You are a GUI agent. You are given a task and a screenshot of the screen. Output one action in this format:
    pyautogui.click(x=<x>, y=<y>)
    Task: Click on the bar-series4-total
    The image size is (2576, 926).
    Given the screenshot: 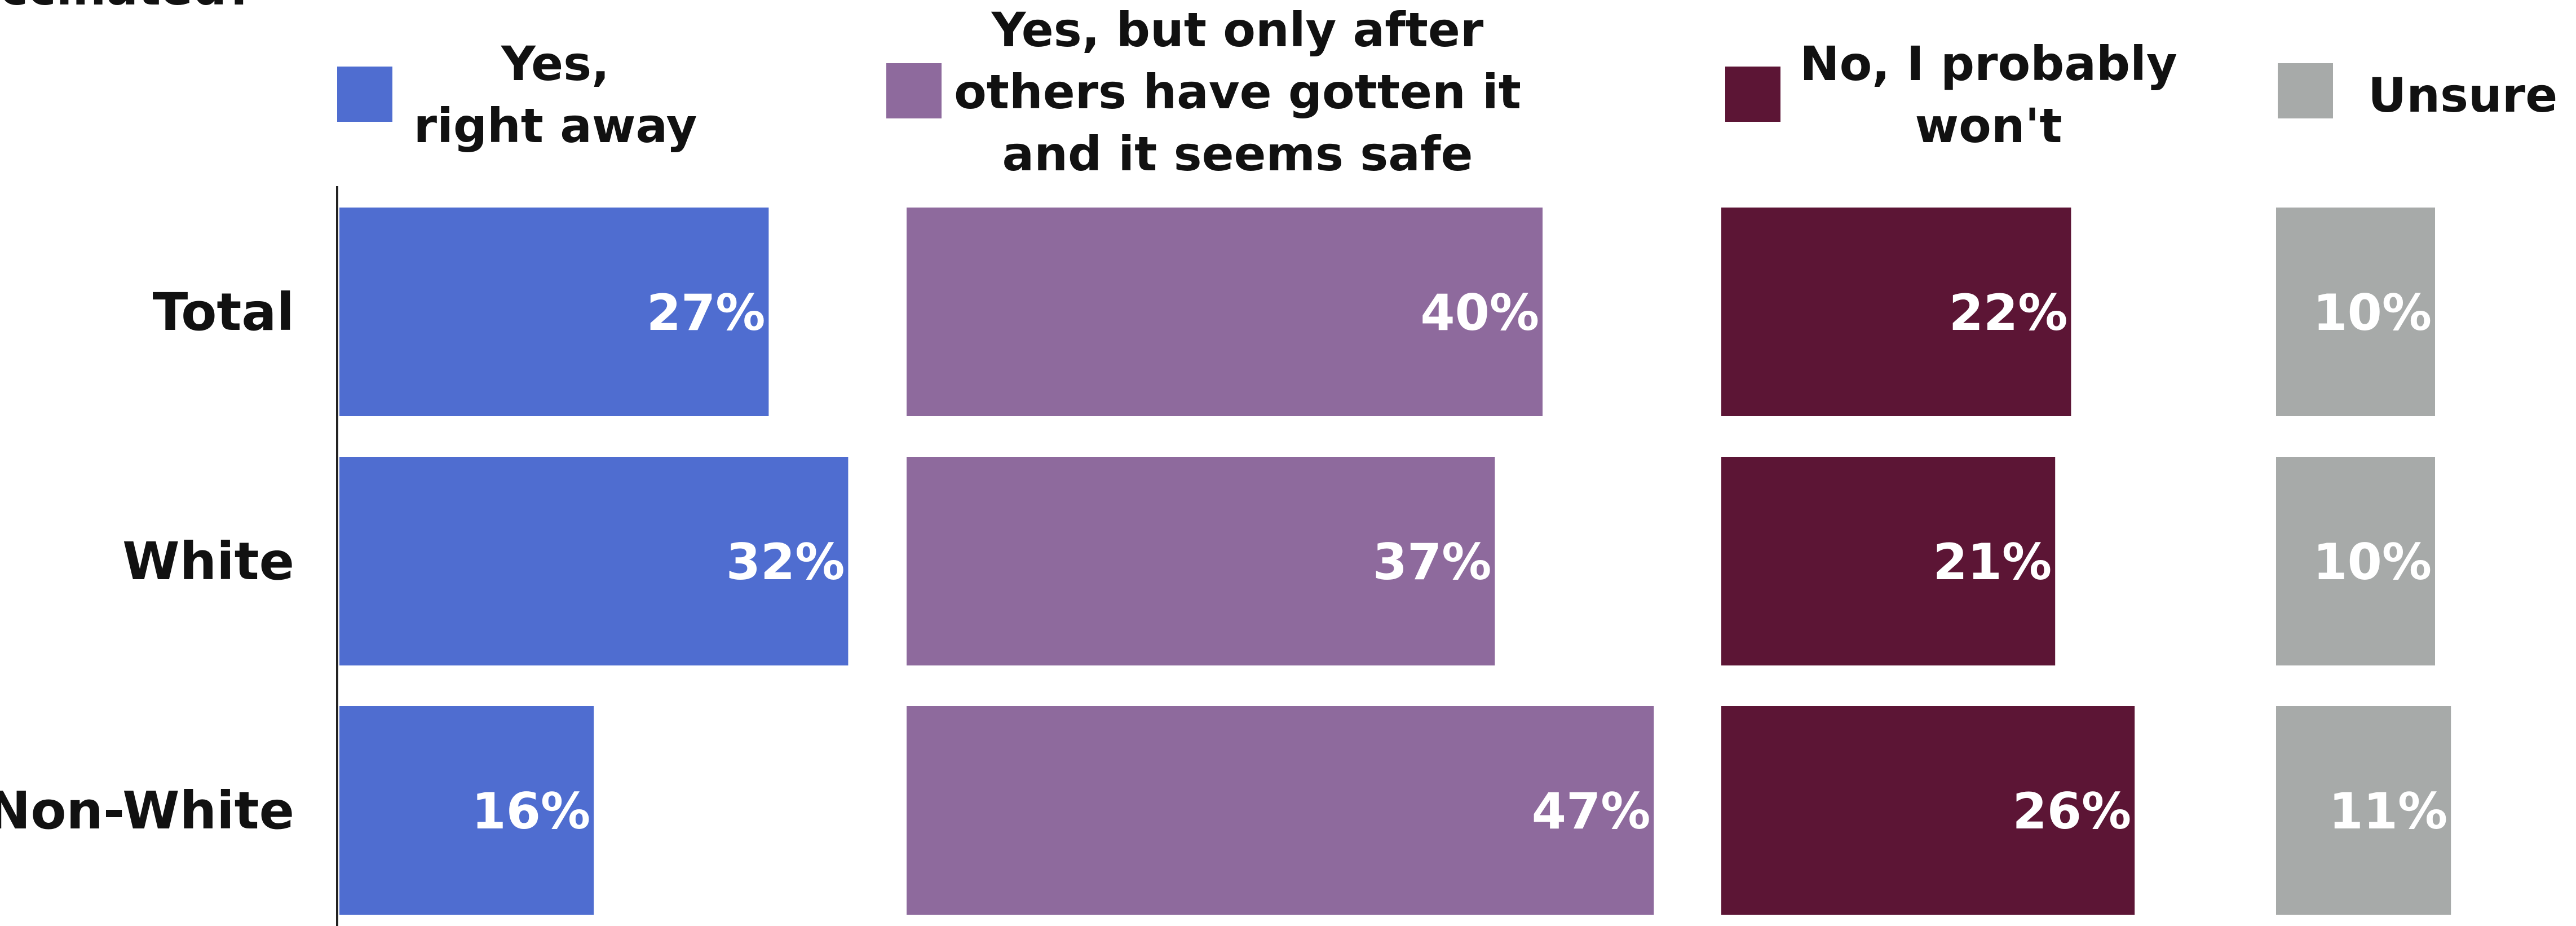 What is the action you would take?
    pyautogui.click(x=2356, y=312)
    